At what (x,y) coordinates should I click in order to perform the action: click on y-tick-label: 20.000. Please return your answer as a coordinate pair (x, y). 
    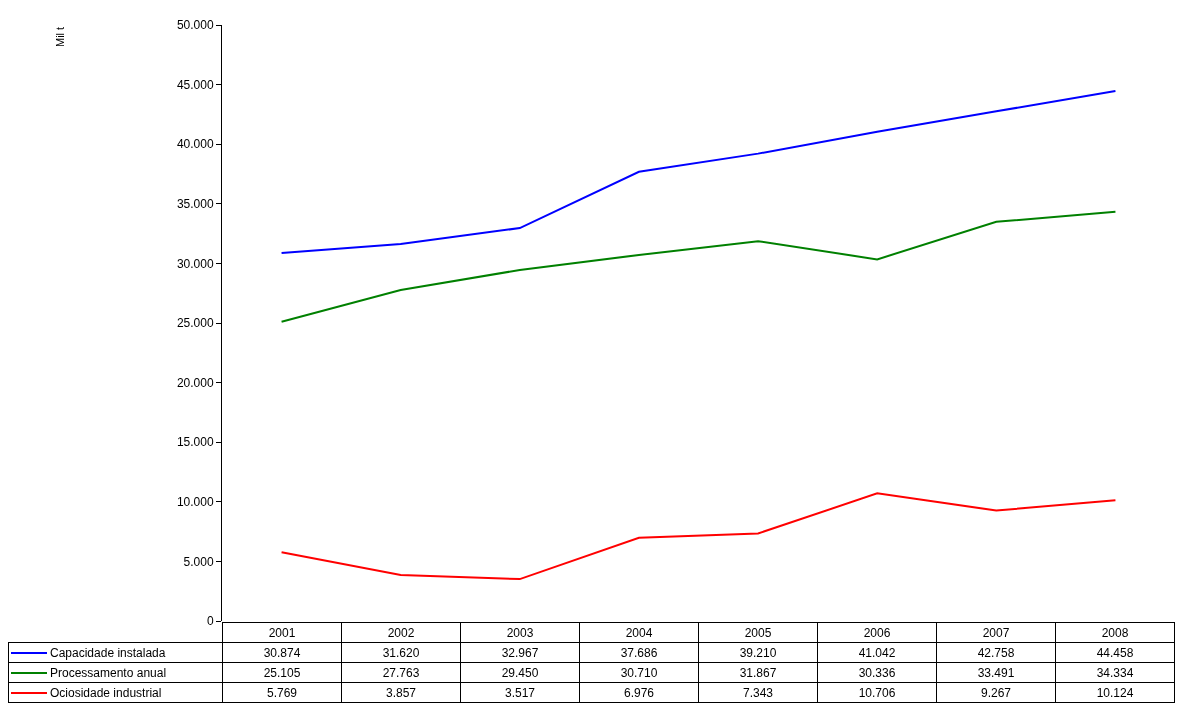
    Looking at the image, I should click on (195, 382).